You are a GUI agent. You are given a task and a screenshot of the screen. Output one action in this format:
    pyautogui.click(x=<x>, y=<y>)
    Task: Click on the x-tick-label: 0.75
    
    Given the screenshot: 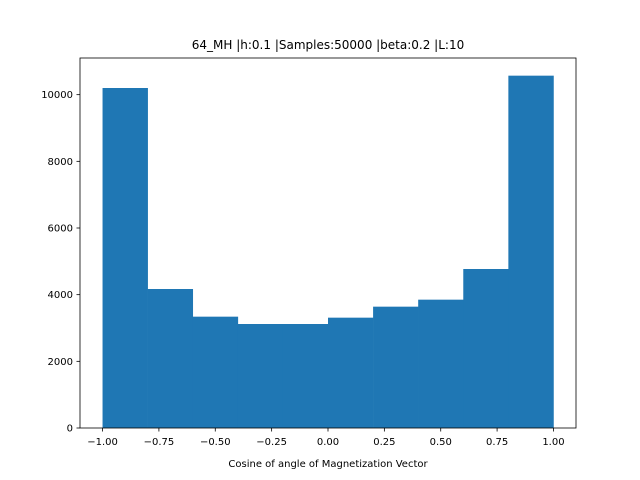 What is the action you would take?
    pyautogui.click(x=497, y=442)
    